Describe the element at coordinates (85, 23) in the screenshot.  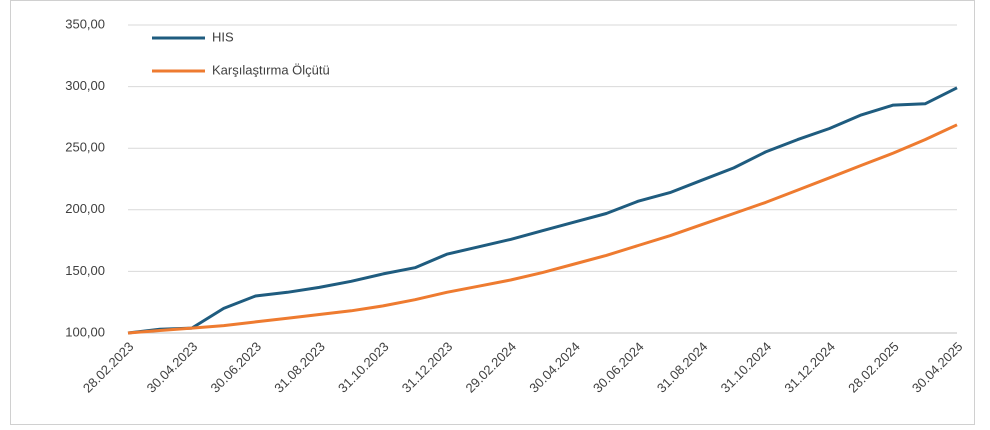
I see `y-tick-label: 350,00` at that location.